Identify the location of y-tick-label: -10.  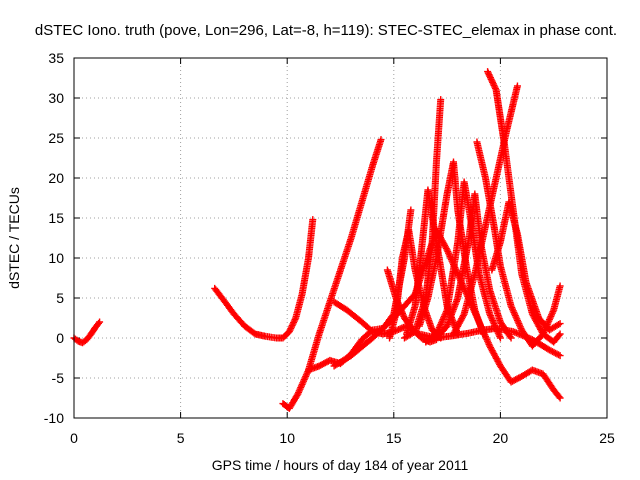
(54, 418).